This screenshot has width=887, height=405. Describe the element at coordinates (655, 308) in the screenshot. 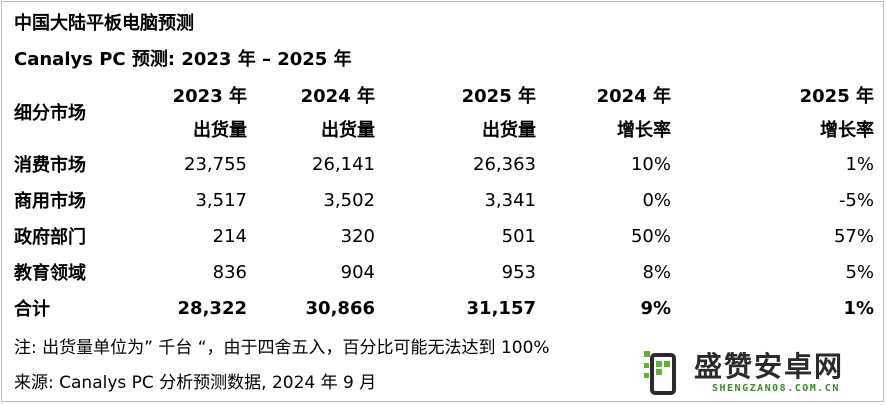

I see `total-cell: 9%` at that location.